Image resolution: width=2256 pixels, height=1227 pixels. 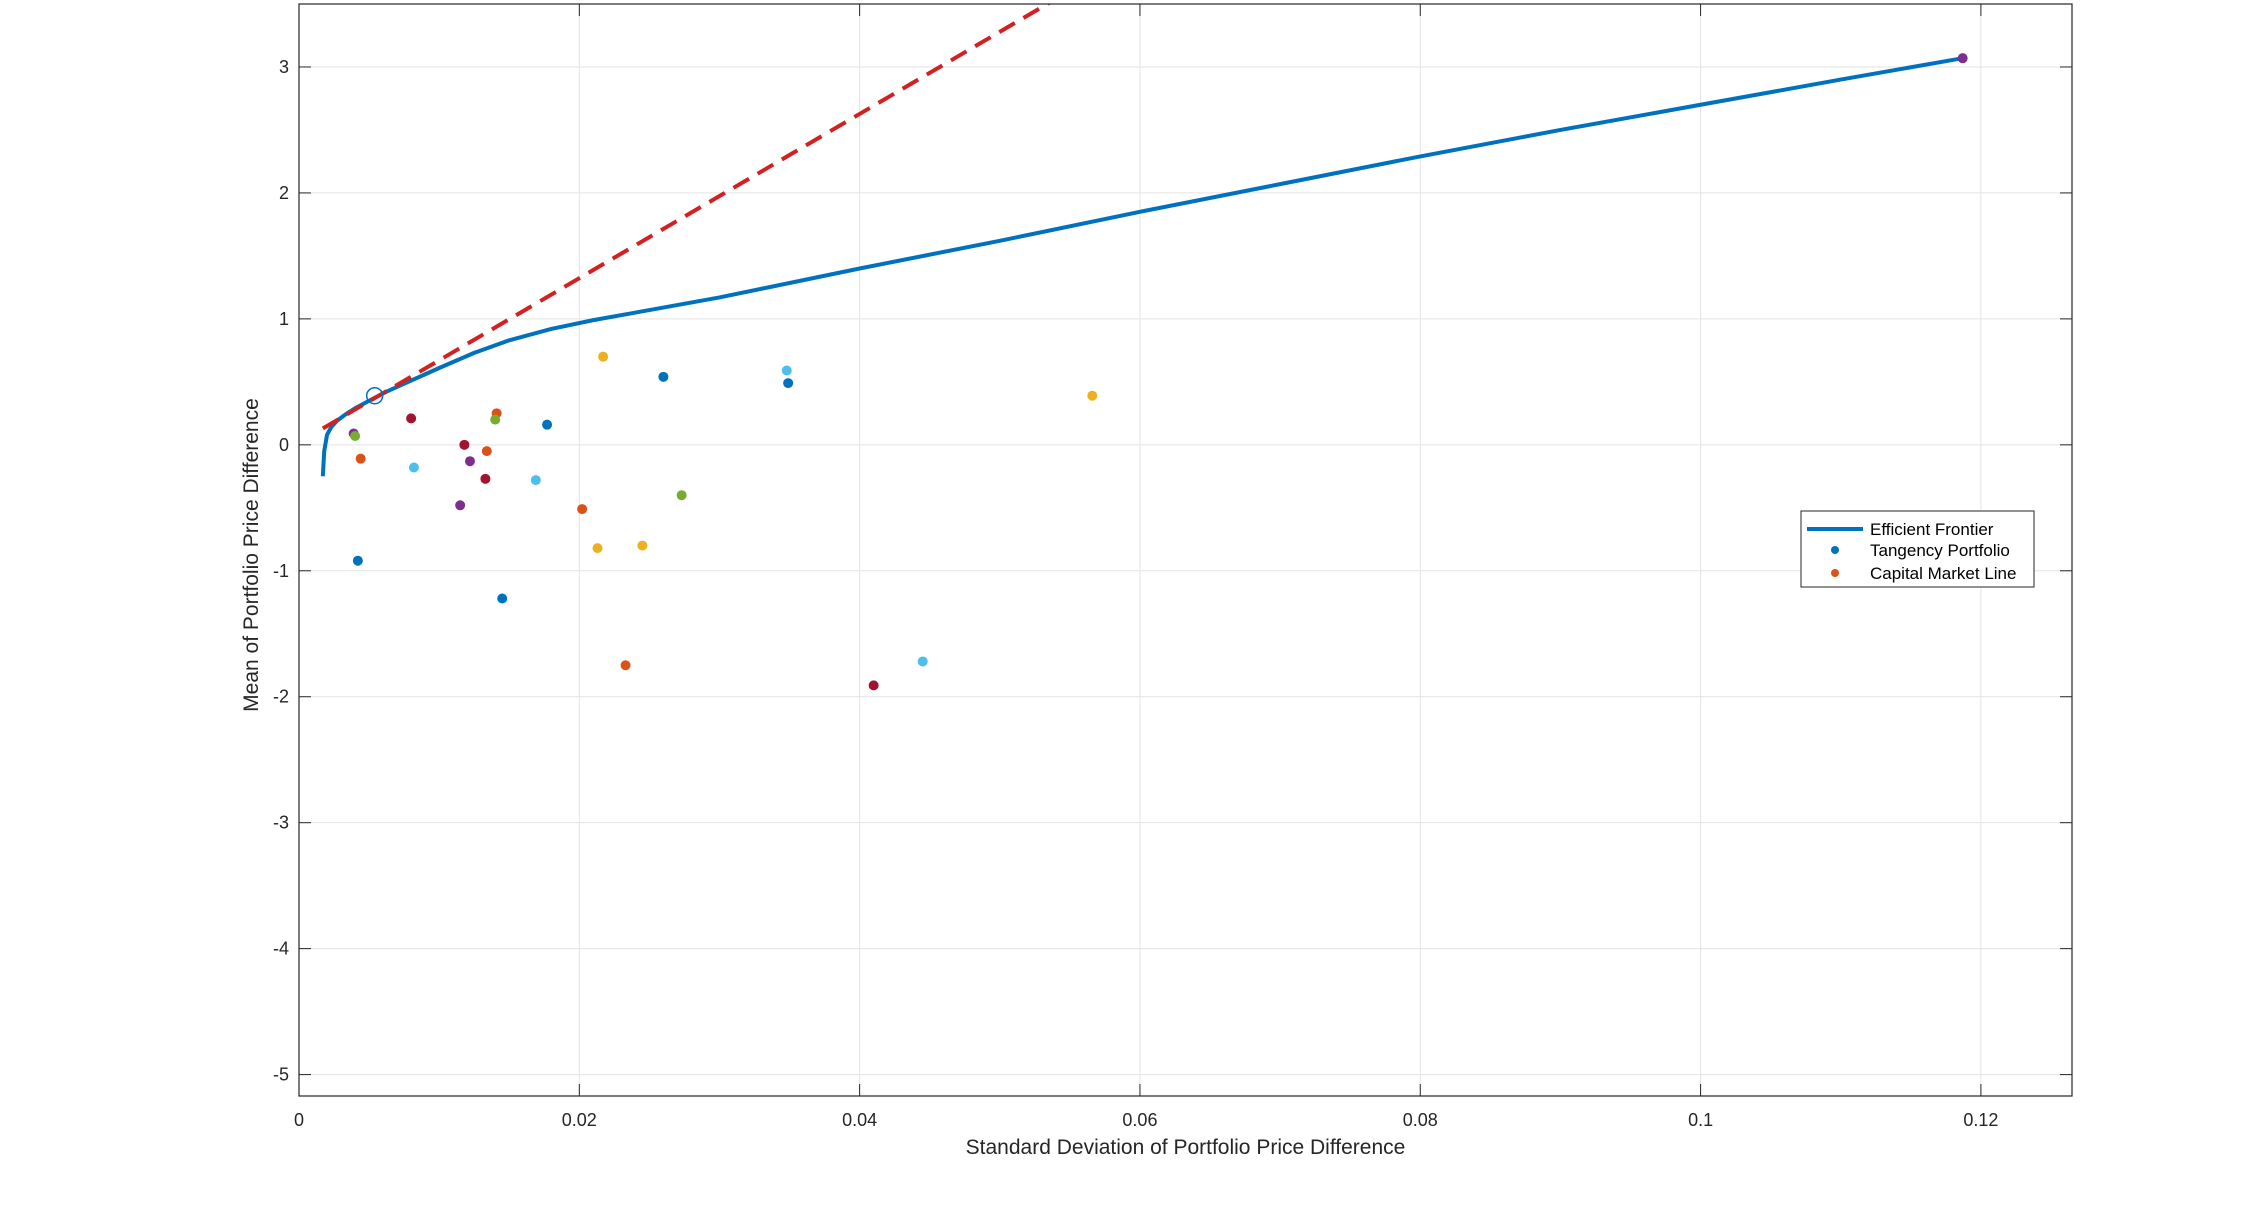 What do you see at coordinates (251, 555) in the screenshot?
I see `y-axis-label: Mean of Portfolio Price Difference` at bounding box center [251, 555].